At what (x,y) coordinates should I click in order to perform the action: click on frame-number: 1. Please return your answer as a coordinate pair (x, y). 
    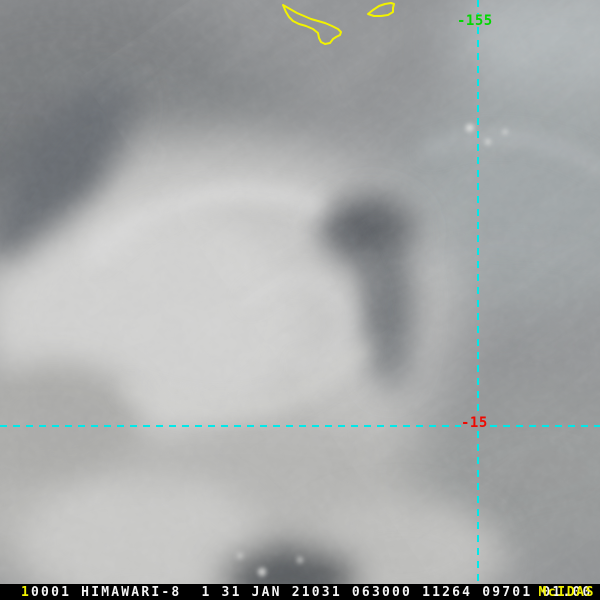
    Looking at the image, I should click on (26, 592).